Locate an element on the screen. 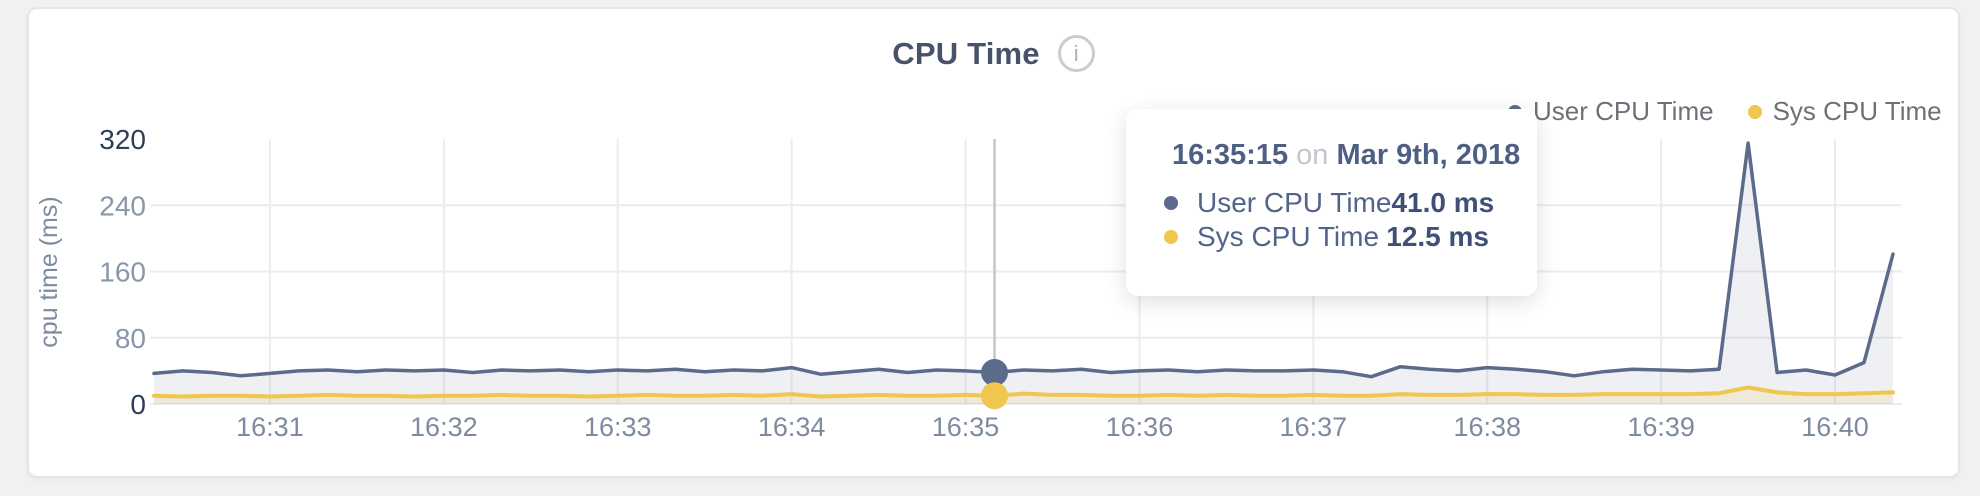 The width and height of the screenshot is (1980, 496). user-series-dot-icon is located at coordinates (1171, 203).